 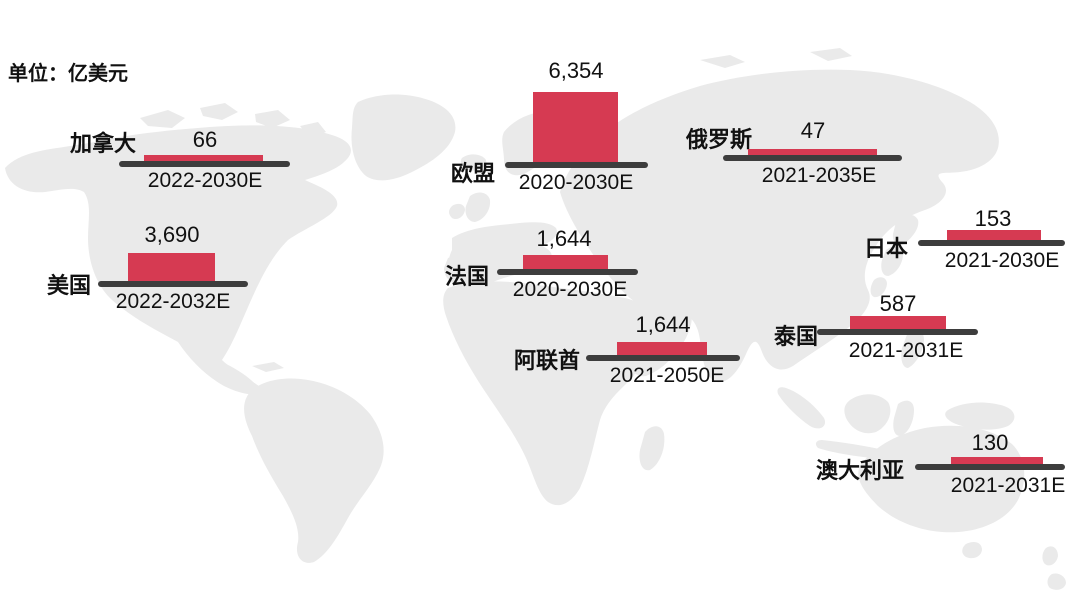 What do you see at coordinates (959, 147) in the screenshot?
I see `kamchatka` at bounding box center [959, 147].